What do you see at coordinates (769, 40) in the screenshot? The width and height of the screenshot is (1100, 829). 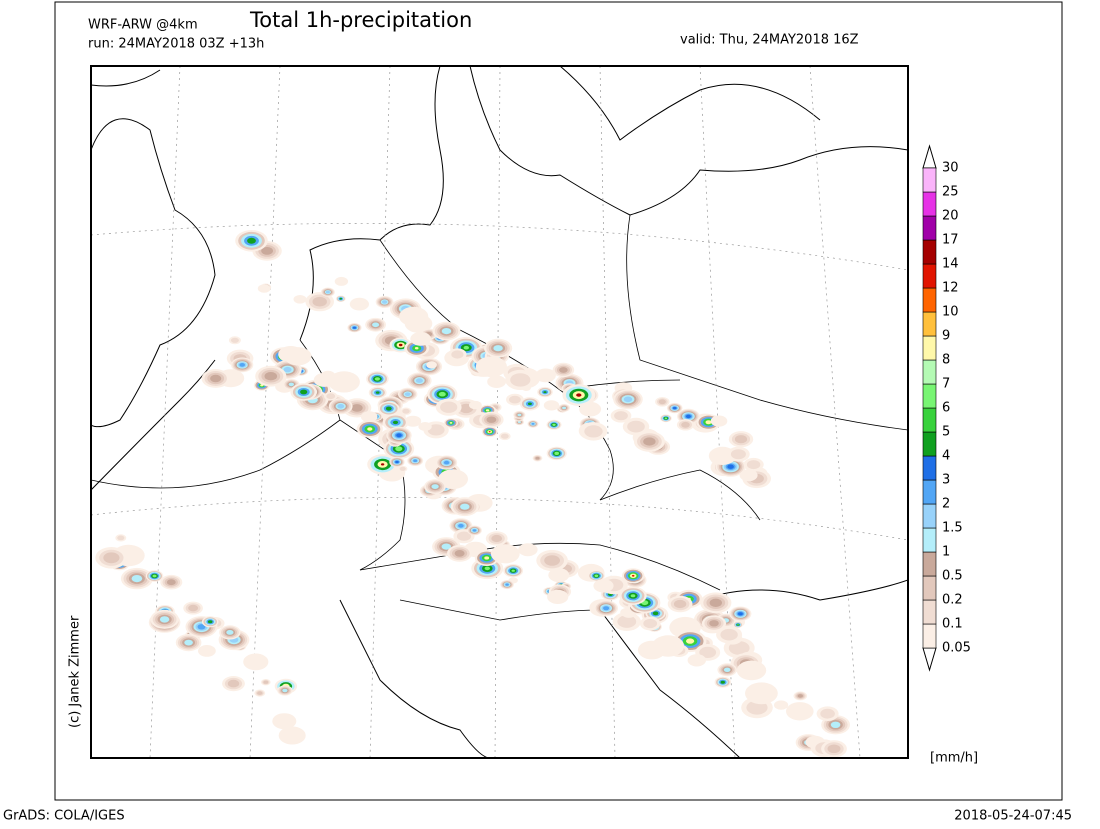 I see `valid-label: valid: Thu, 24MAY2018 16Z` at bounding box center [769, 40].